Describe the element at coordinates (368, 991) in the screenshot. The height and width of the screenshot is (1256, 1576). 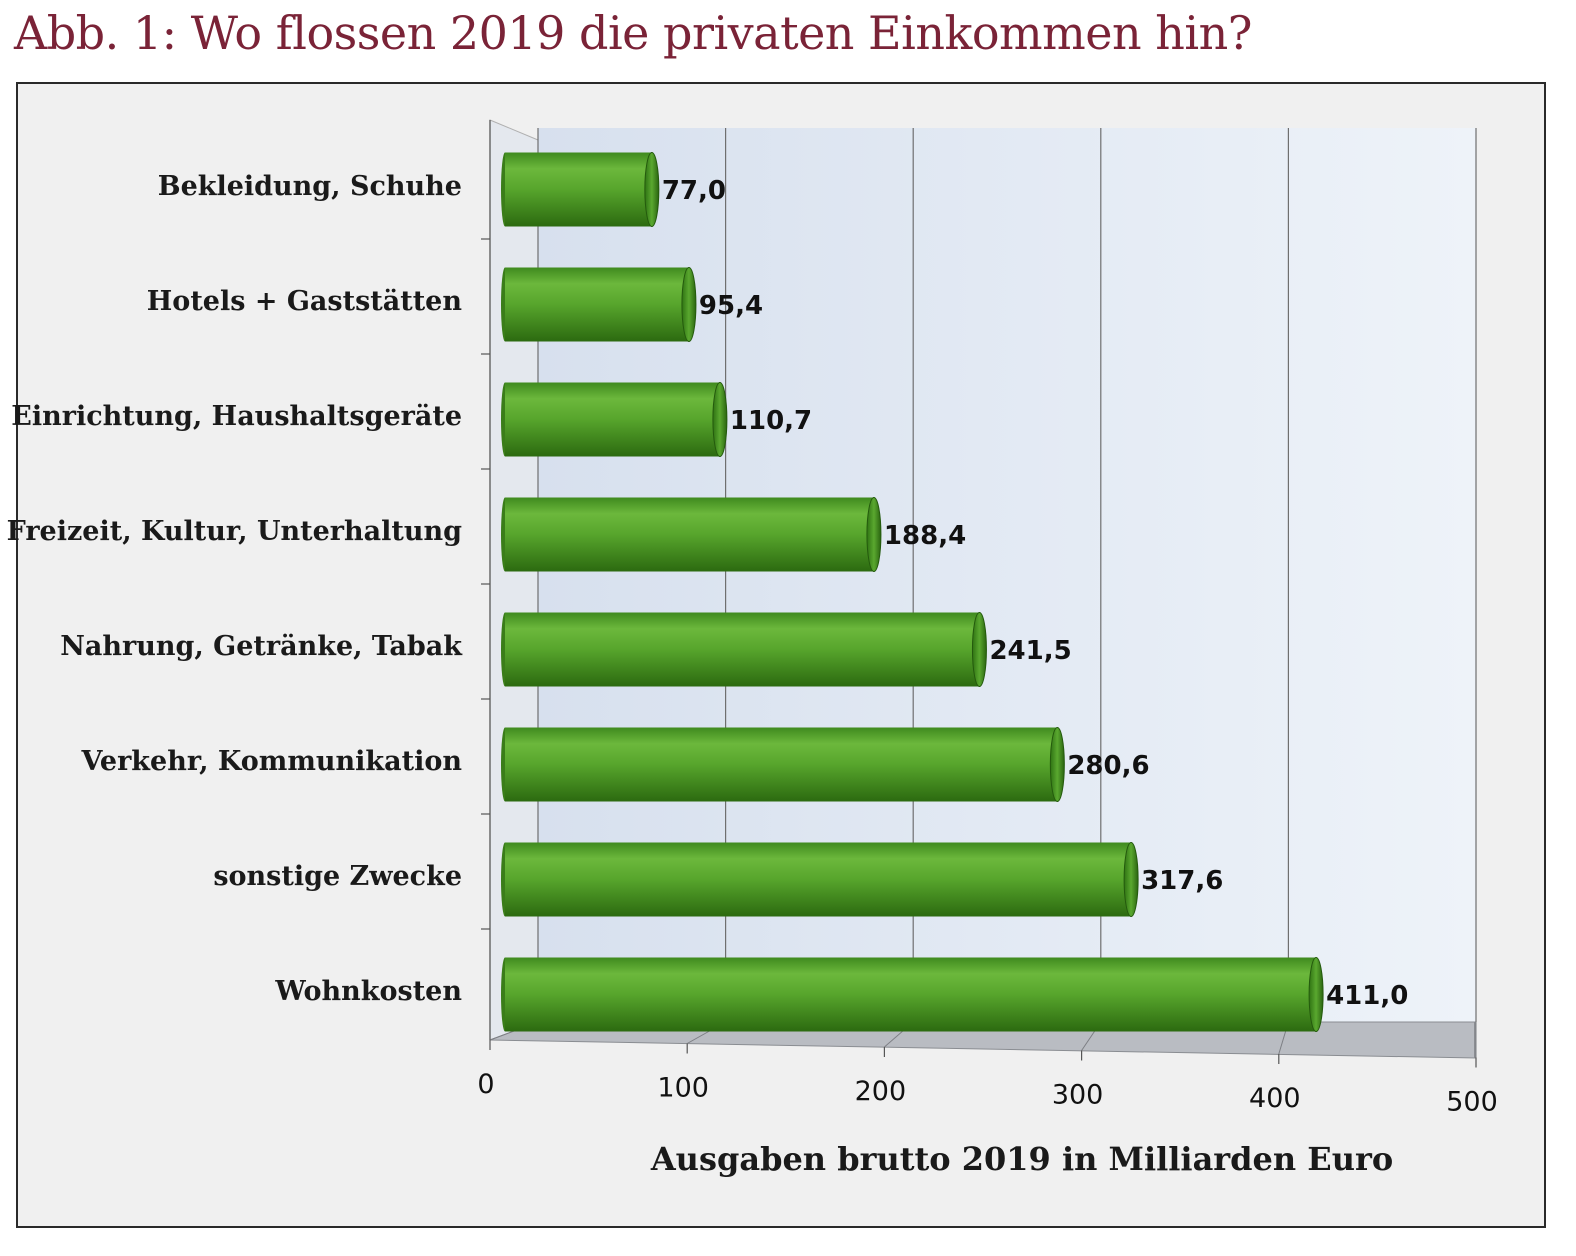
I see `category-label: Wohnkosten` at that location.